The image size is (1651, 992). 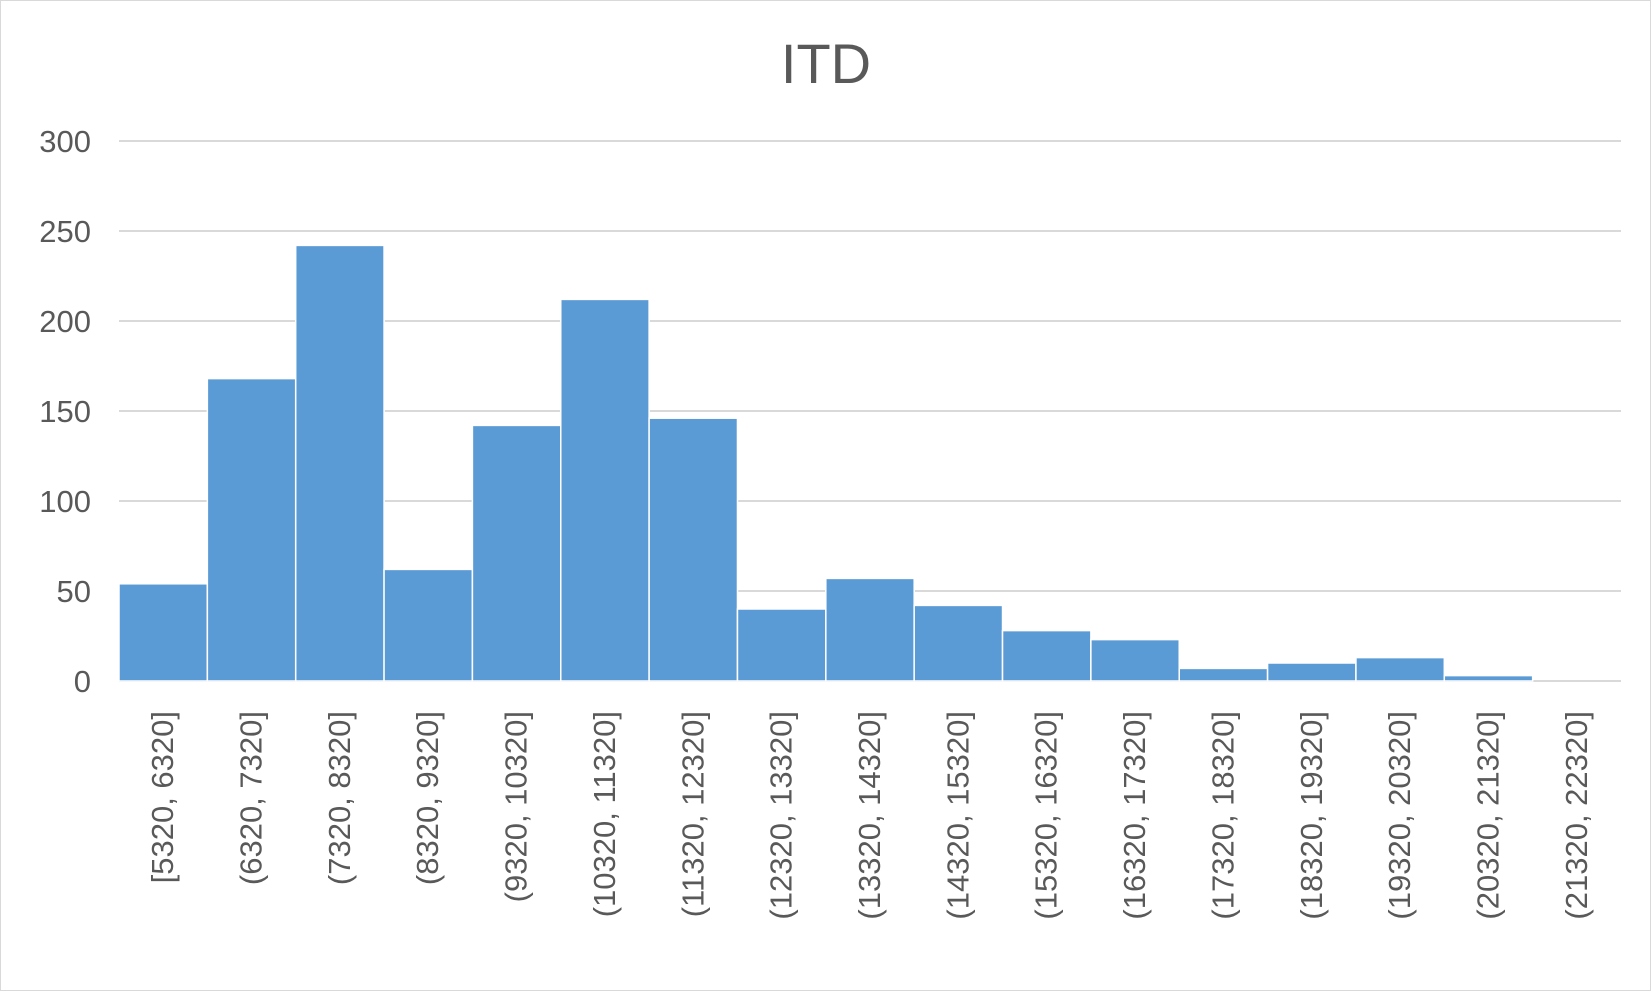 I want to click on x-category-label: (19320, 20320], so click(x=1399, y=815).